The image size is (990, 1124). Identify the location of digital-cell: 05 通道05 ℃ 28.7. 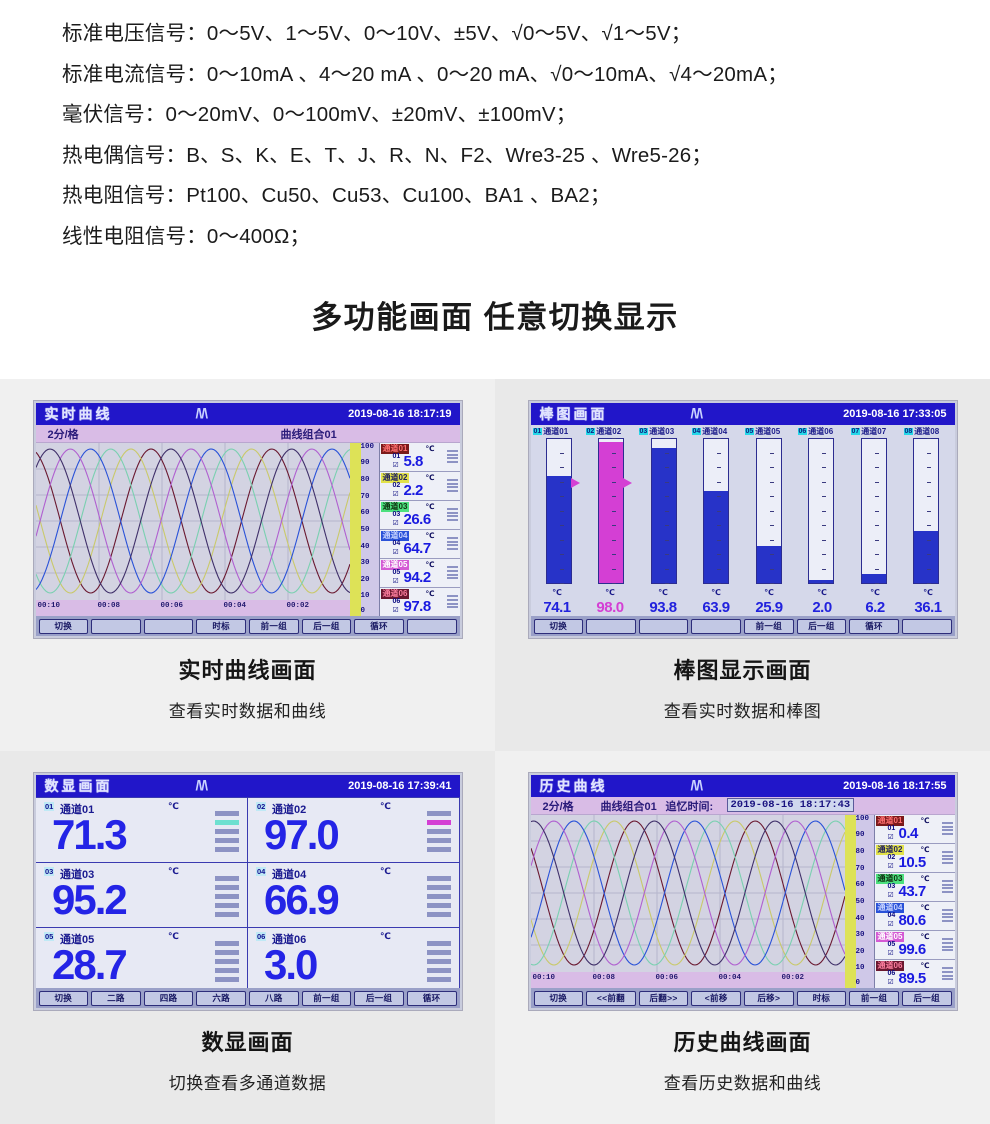
(141, 959).